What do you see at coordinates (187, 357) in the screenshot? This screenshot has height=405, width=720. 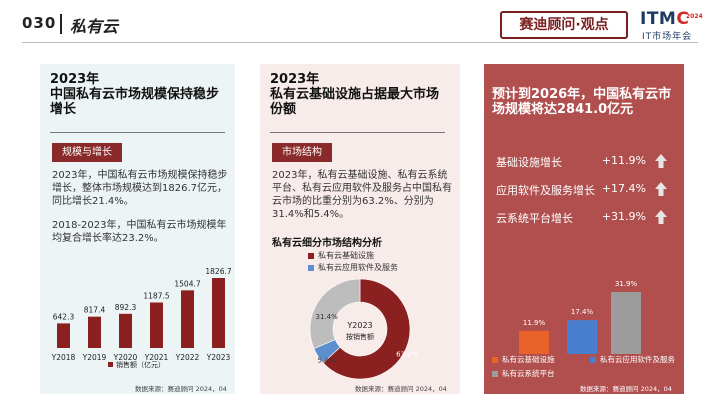 I see `x-tick-label: Y2022` at bounding box center [187, 357].